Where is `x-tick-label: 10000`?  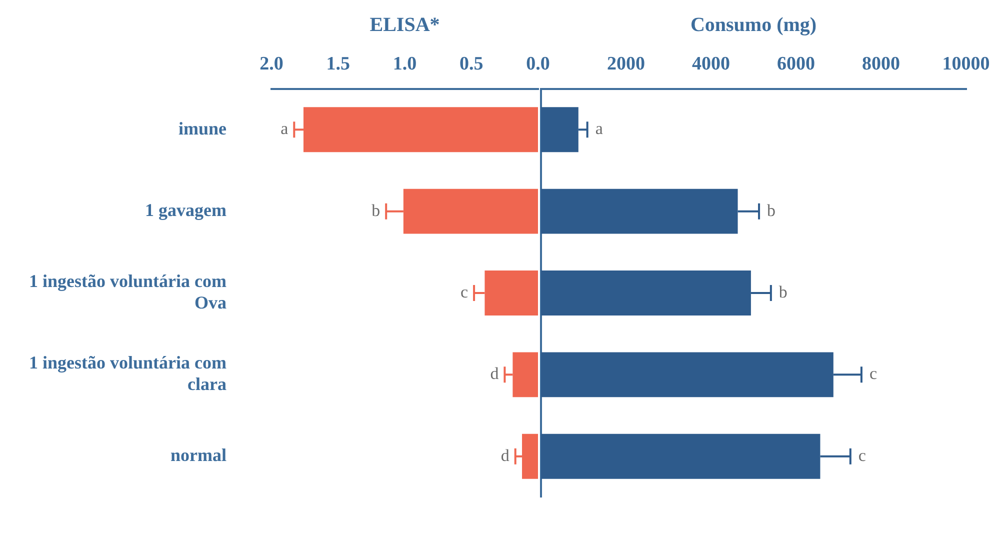
x-tick-label: 10000 is located at coordinates (966, 63).